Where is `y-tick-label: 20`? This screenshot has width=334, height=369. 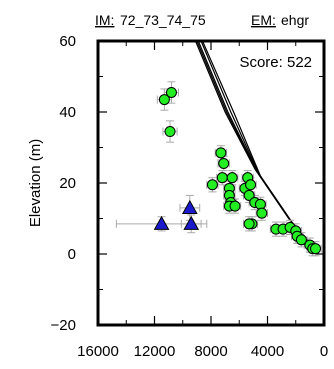
y-tick-label: 20 is located at coordinates (67, 183).